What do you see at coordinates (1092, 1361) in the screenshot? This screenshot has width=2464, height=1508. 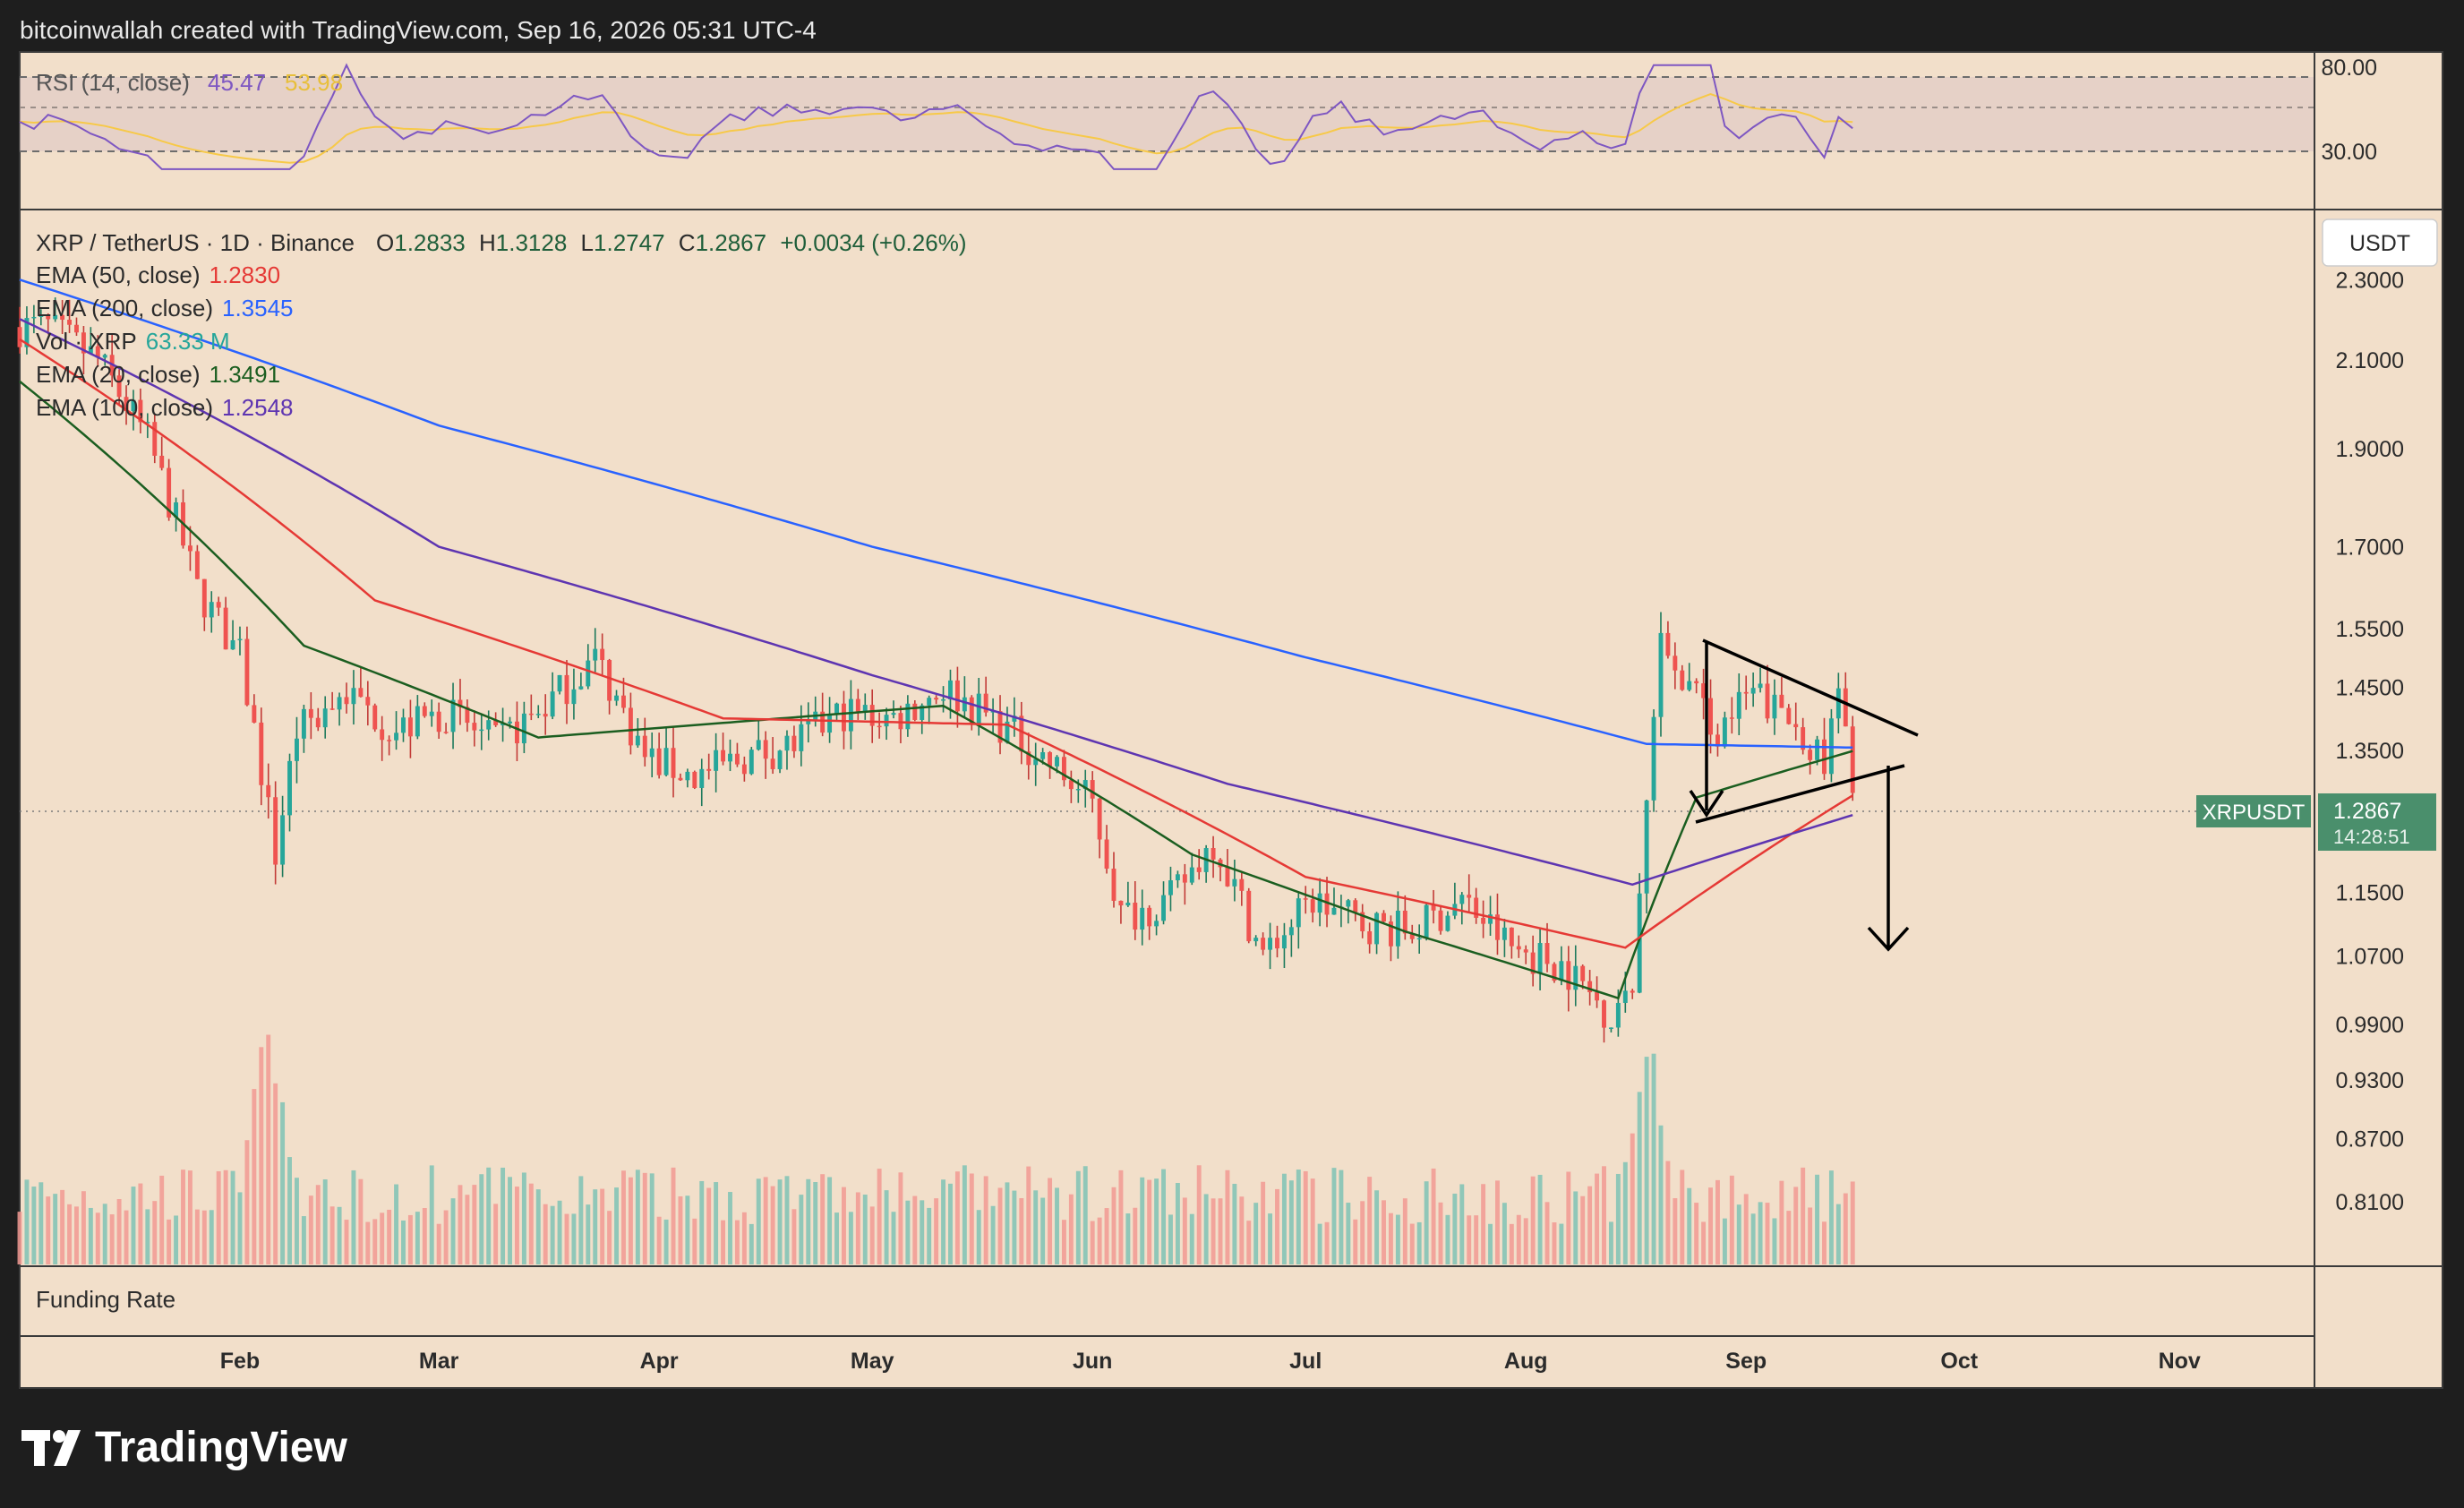 I see `month-tick-label: Jun` at bounding box center [1092, 1361].